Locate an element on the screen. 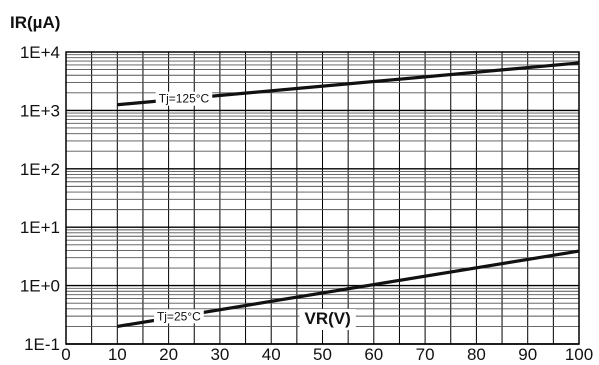 Image resolution: width=599 pixels, height=365 pixels. x-tick-label: 80 is located at coordinates (476, 354).